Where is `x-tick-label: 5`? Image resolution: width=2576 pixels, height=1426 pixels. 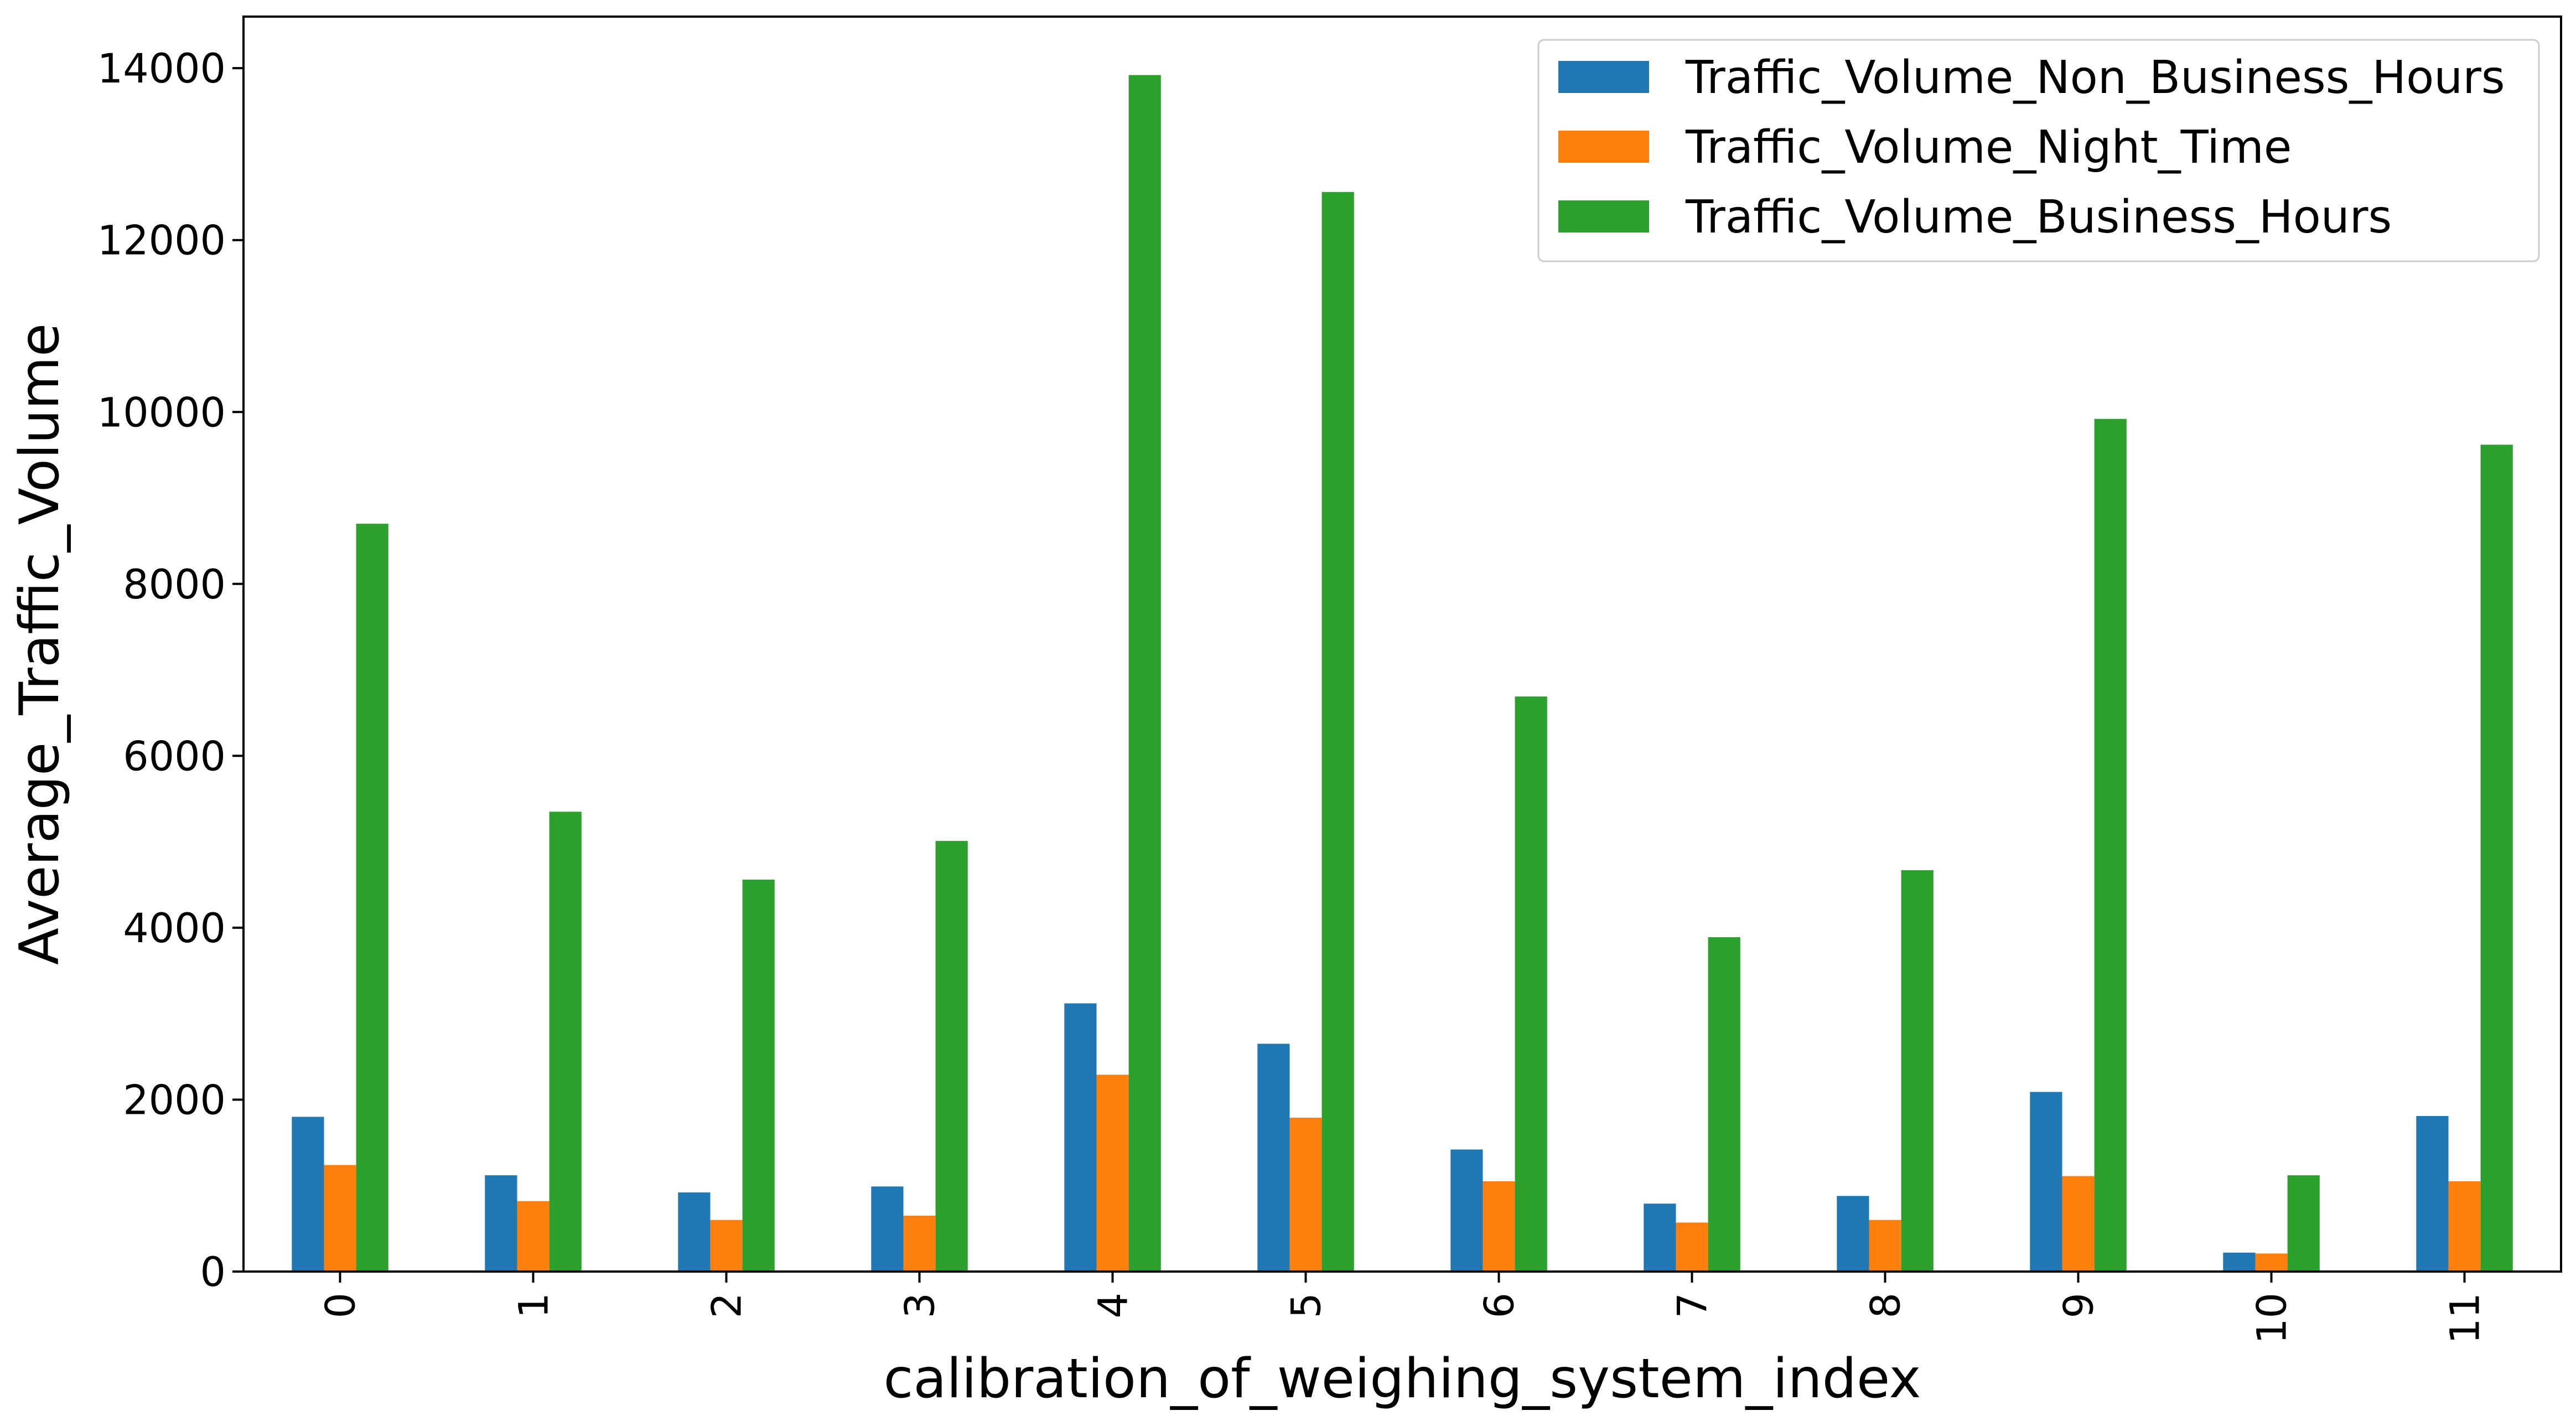
x-tick-label: 5 is located at coordinates (1307, 1306).